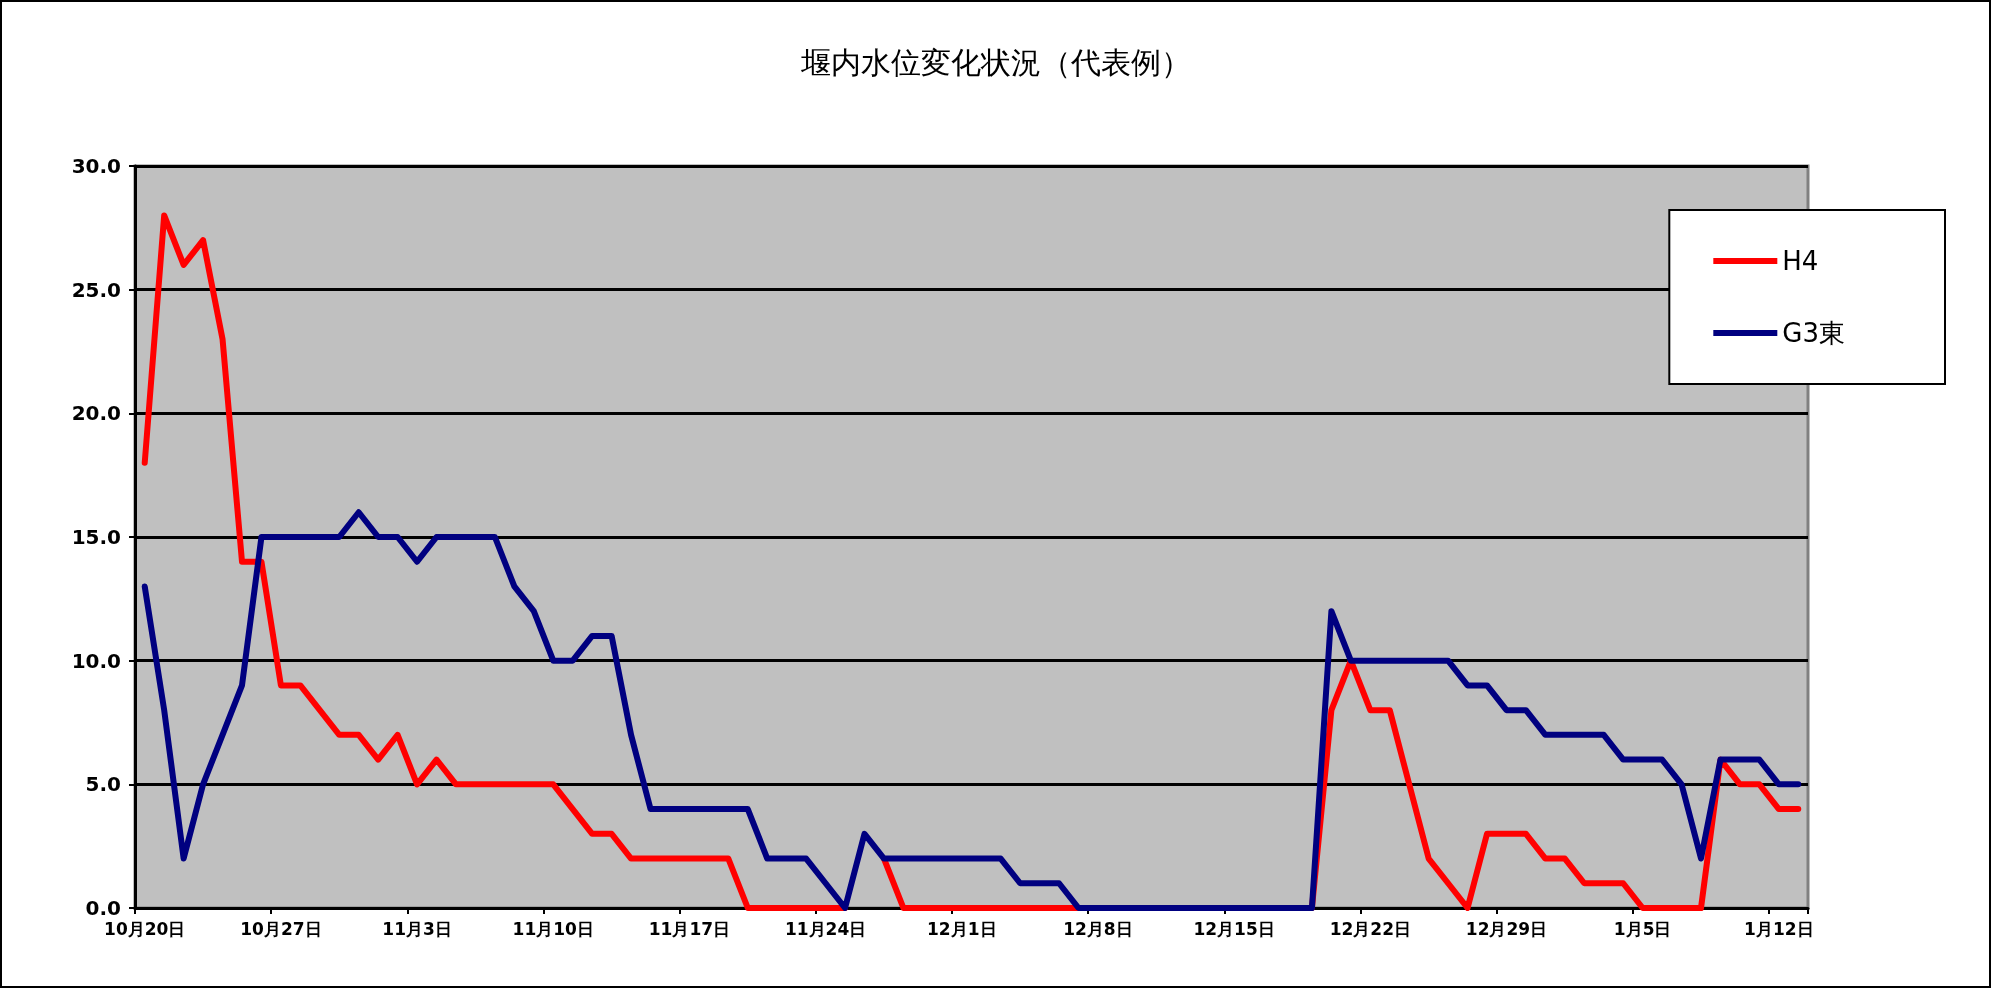  What do you see at coordinates (96, 660) in the screenshot?
I see `y-tick-label: 10.0` at bounding box center [96, 660].